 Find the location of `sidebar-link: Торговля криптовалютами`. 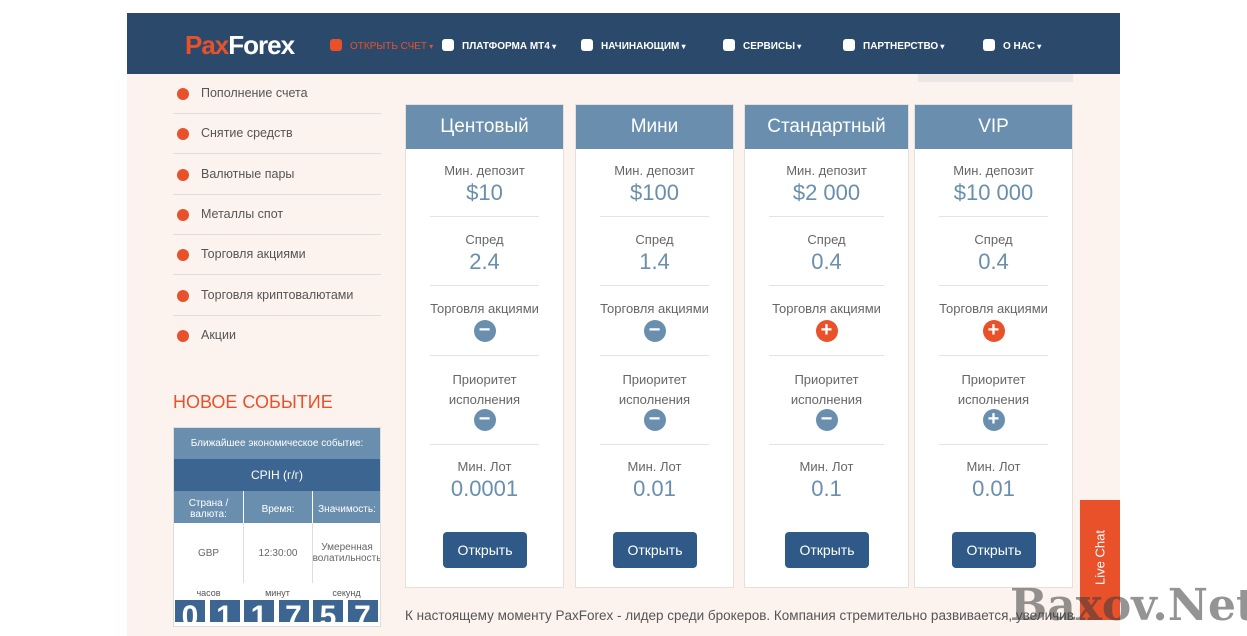

sidebar-link: Торговля криптовалютами is located at coordinates (277, 294).